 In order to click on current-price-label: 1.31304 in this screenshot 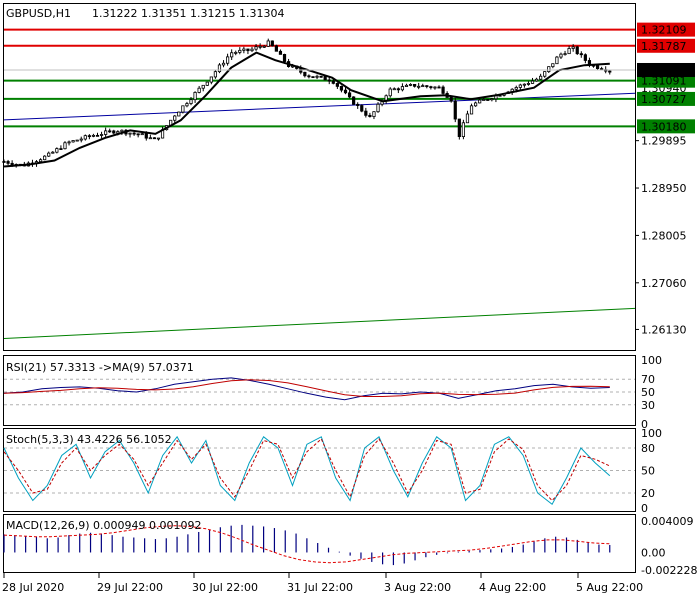, I will do `click(664, 70)`.